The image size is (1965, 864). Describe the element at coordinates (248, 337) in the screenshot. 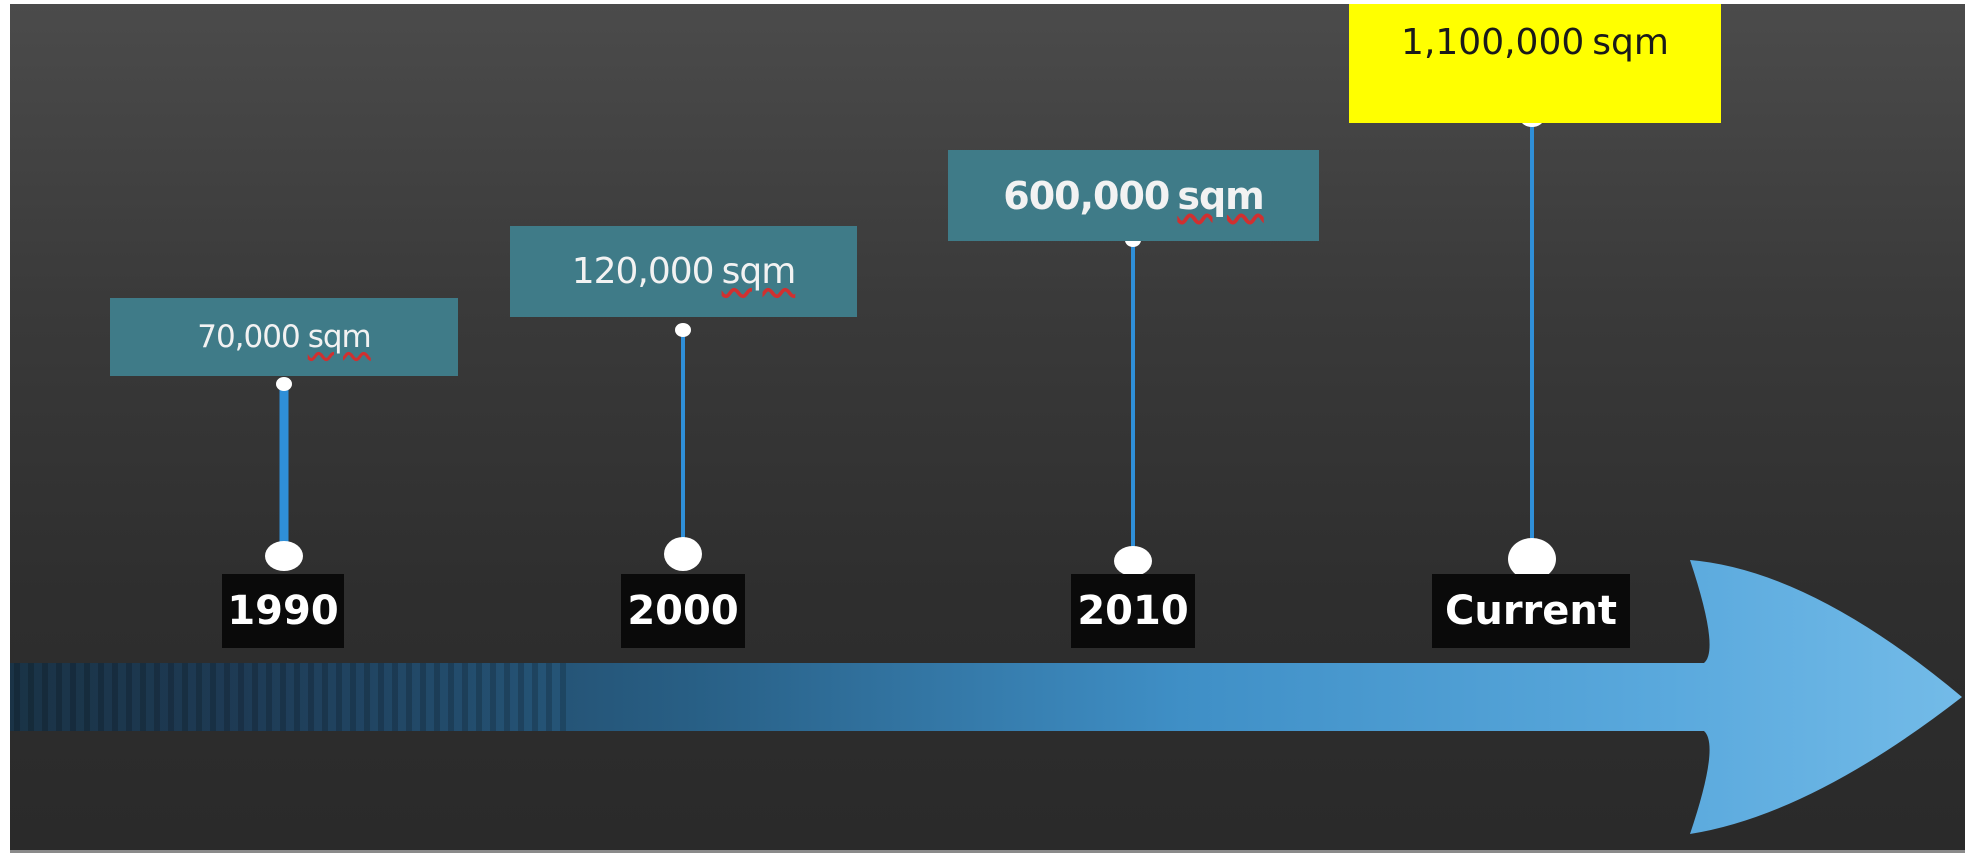

I see `value-1990: 70,000` at that location.